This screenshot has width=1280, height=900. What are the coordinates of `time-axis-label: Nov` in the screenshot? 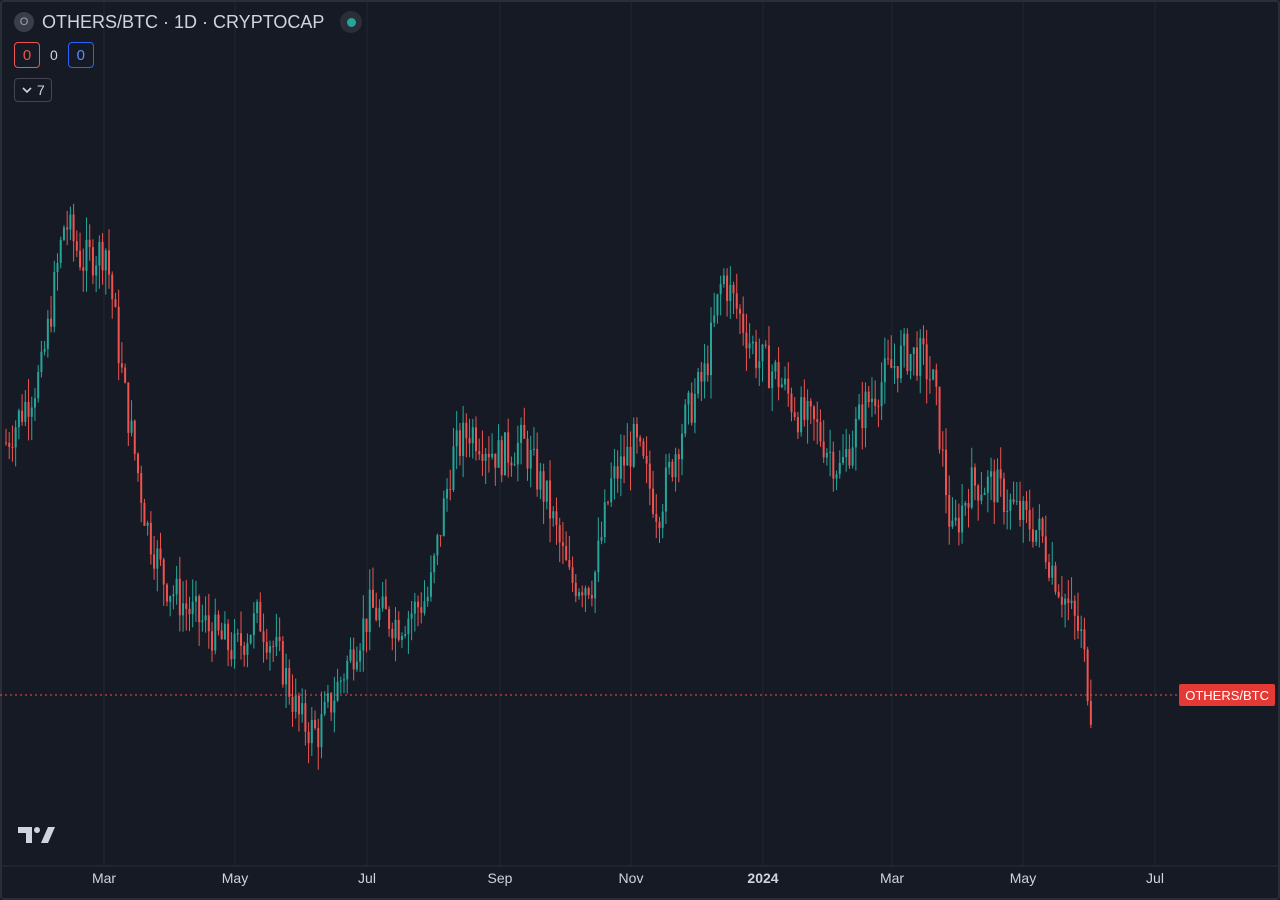 It's located at (631, 878).